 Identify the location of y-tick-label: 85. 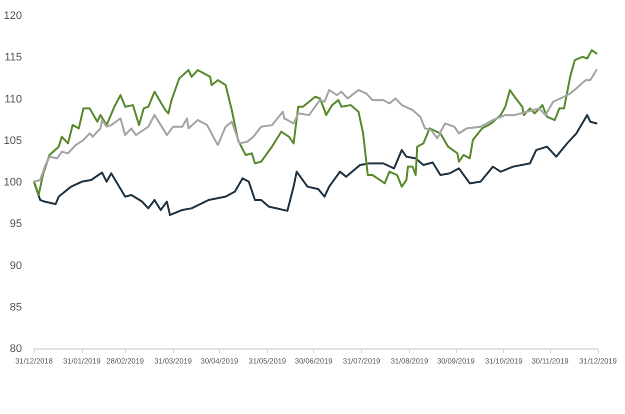
(16, 307).